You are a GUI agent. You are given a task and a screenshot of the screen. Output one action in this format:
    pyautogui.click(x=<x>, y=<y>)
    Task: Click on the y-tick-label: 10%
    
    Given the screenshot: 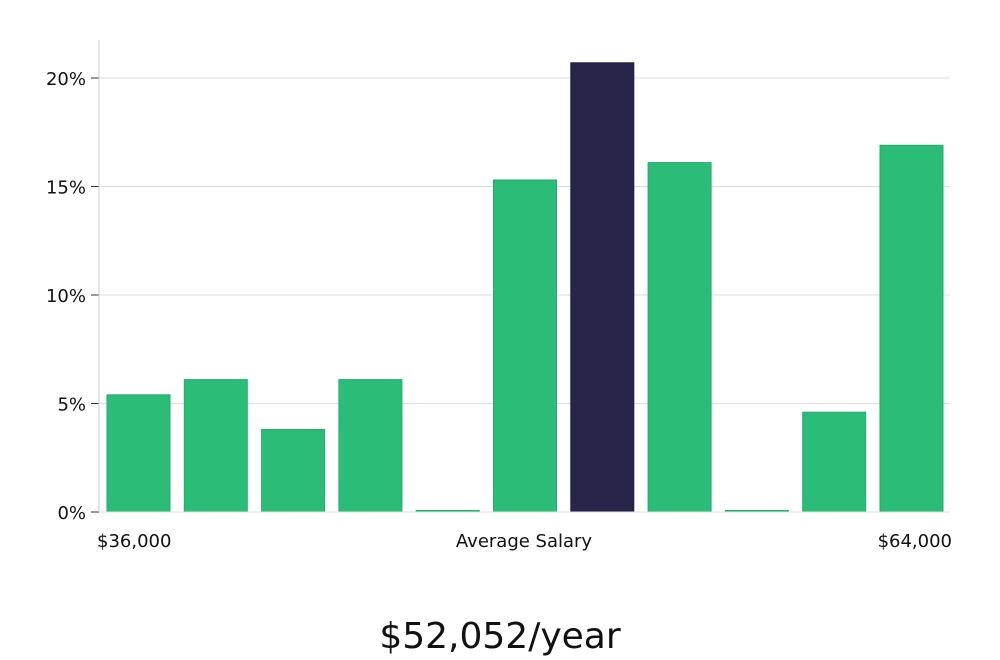 What is the action you would take?
    pyautogui.click(x=66, y=296)
    